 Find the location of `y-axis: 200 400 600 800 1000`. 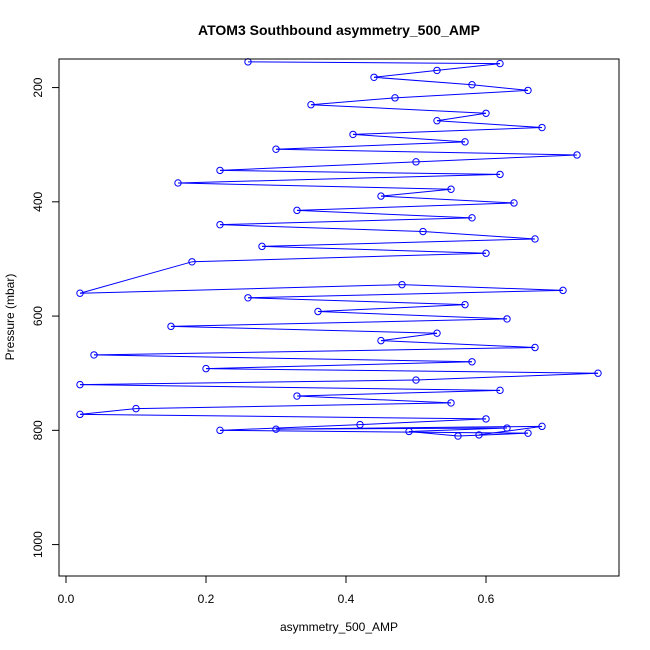

y-axis: 200 400 600 800 1000 is located at coordinates (45, 317).